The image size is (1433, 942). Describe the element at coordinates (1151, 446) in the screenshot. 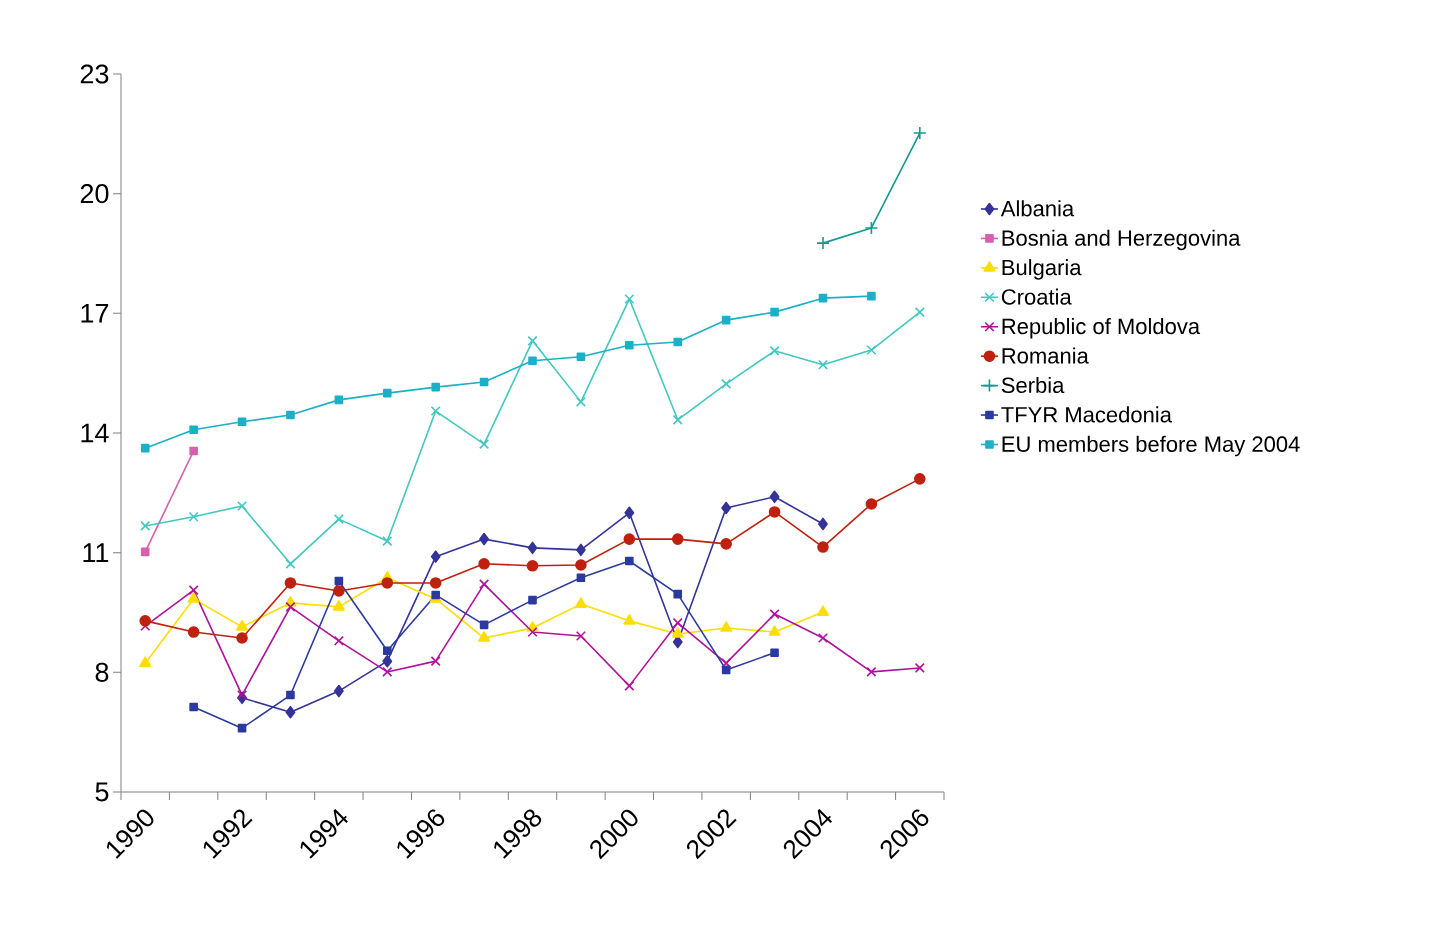

I see `legend-label: EU members before May 2004` at that location.